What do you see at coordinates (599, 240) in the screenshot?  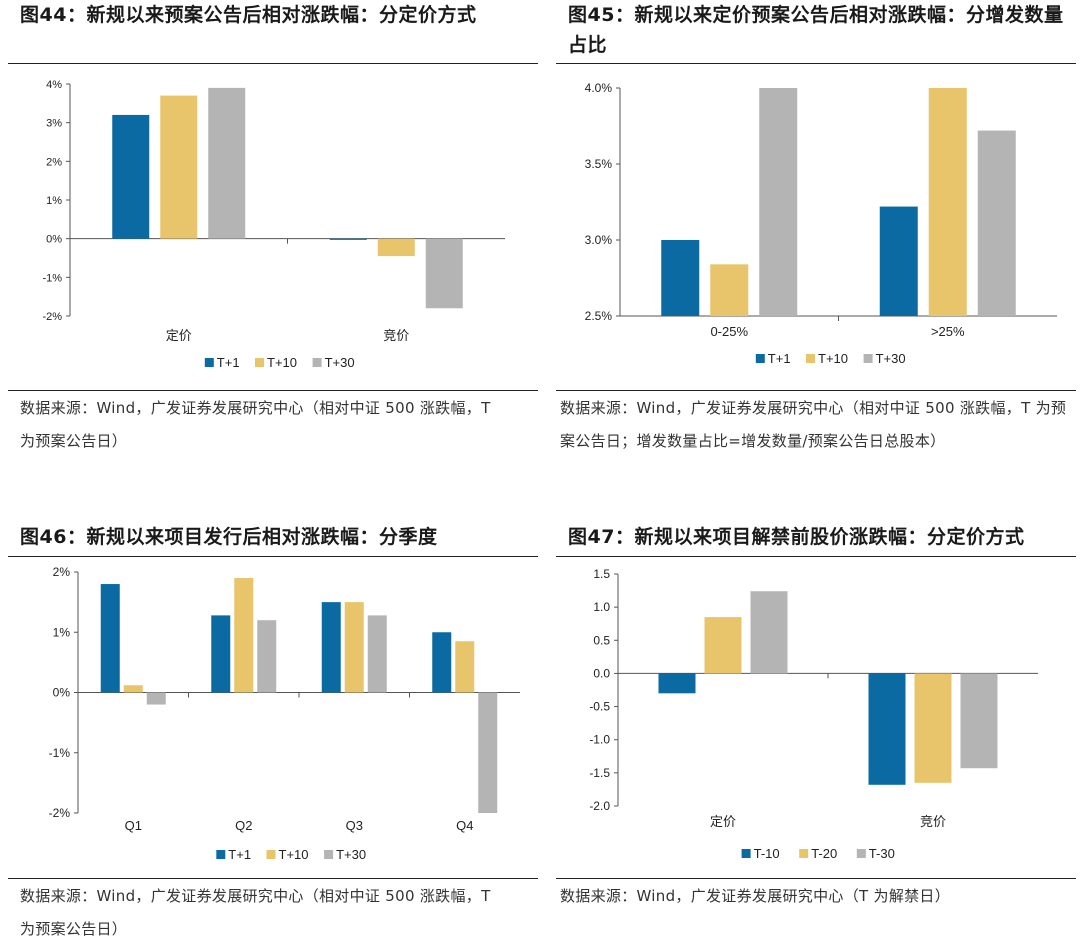 I see `y-tick-label: 3.0%` at bounding box center [599, 240].